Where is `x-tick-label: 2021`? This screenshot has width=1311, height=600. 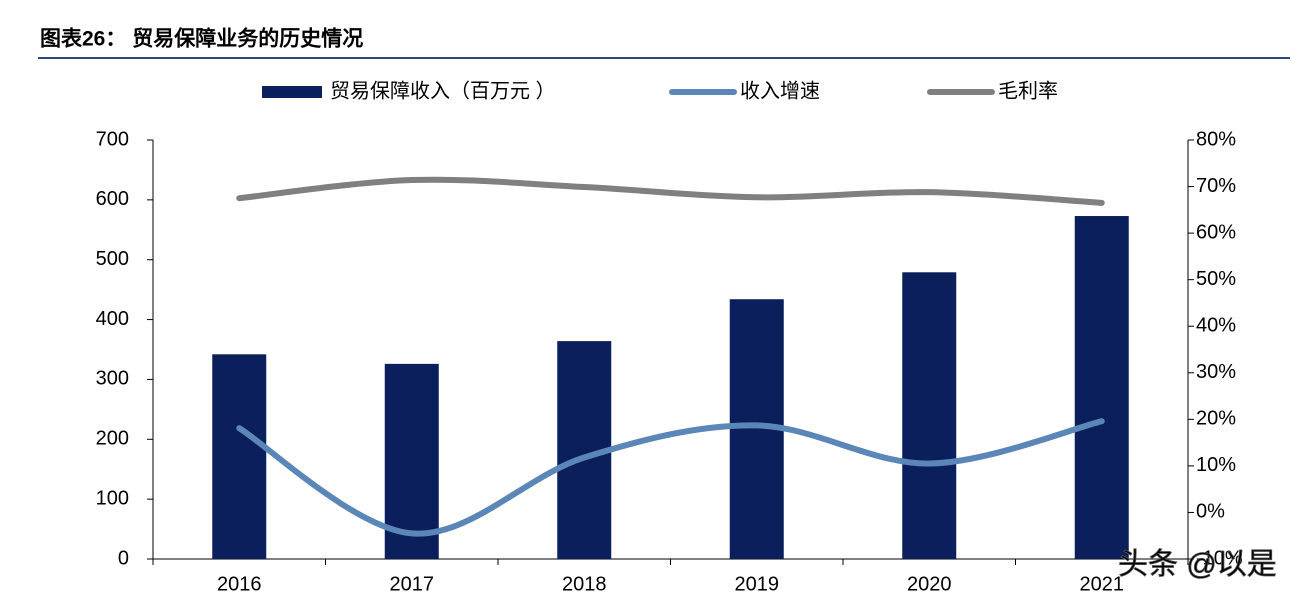 x-tick-label: 2021 is located at coordinates (1102, 584).